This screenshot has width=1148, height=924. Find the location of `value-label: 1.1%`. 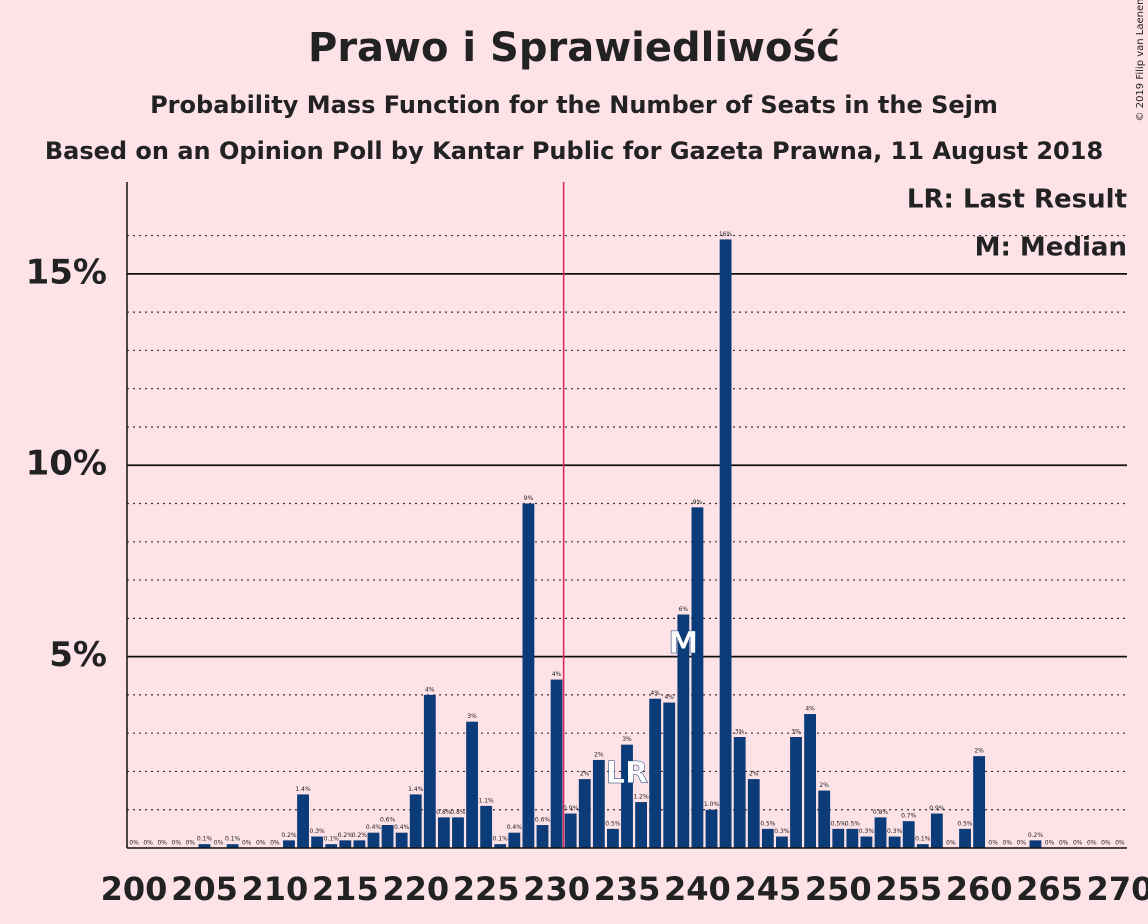

value-label: 1.1% is located at coordinates (487, 800).